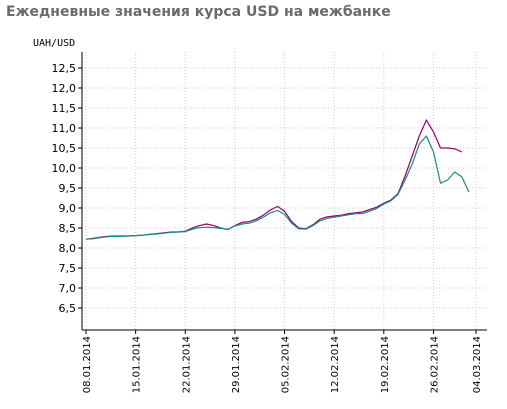 The image size is (507, 409). What do you see at coordinates (64, 108) in the screenshot?
I see `y-tick-label: 11,5` at bounding box center [64, 108].